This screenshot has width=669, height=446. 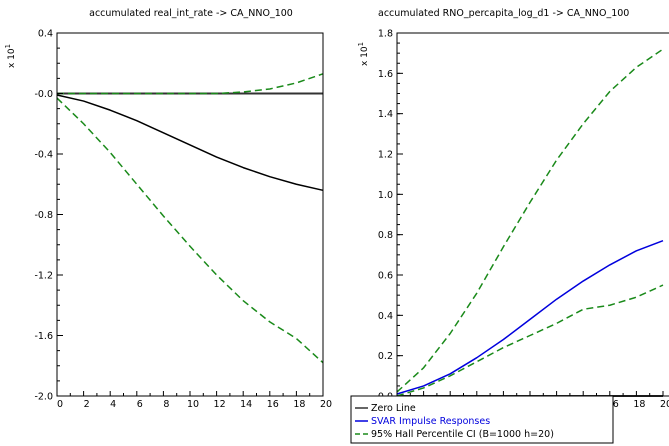 I want to click on ci-lower-line, so click(x=530, y=340).